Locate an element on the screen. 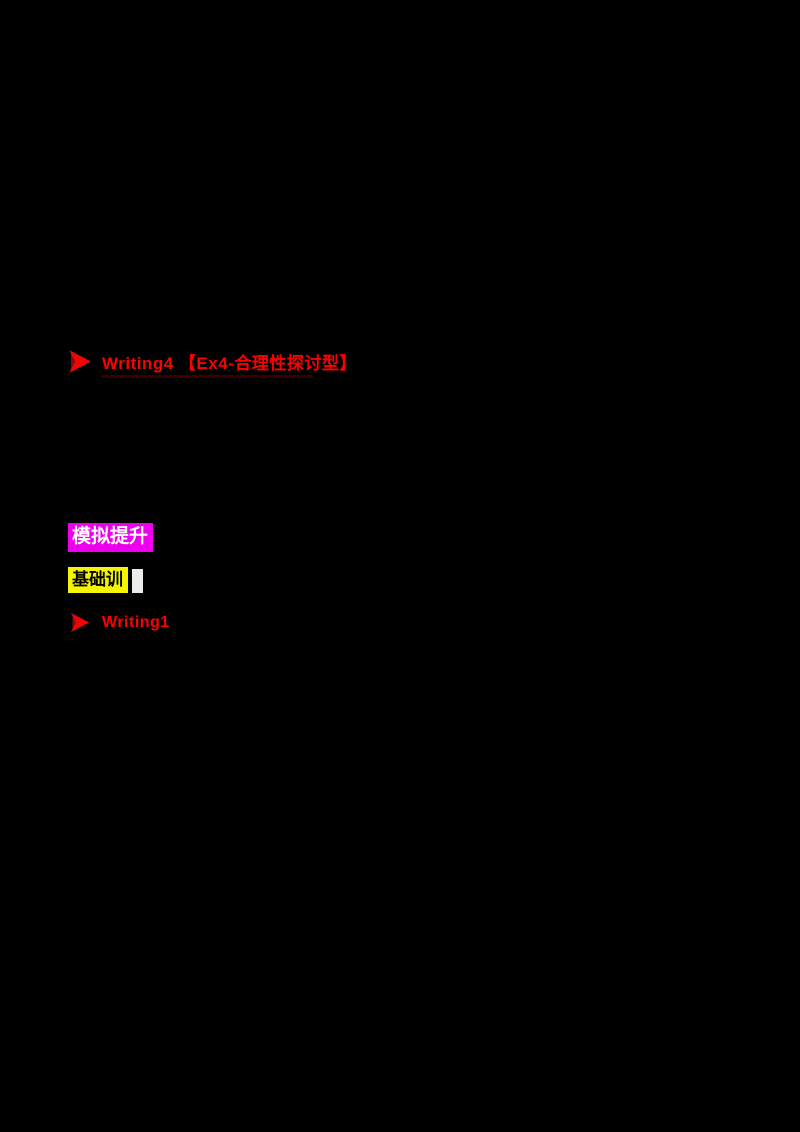 The height and width of the screenshot is (1132, 800). heading-writing1-label: Writing1 is located at coordinates (136, 622).